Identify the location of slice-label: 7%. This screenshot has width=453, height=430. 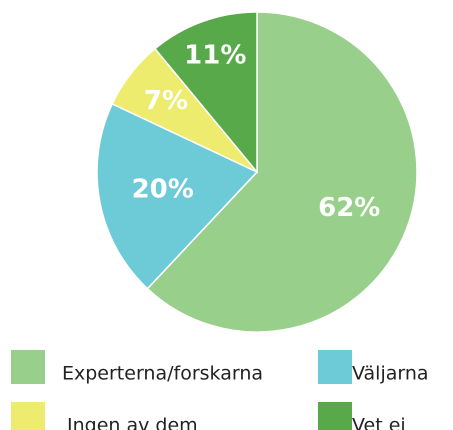
(166, 101).